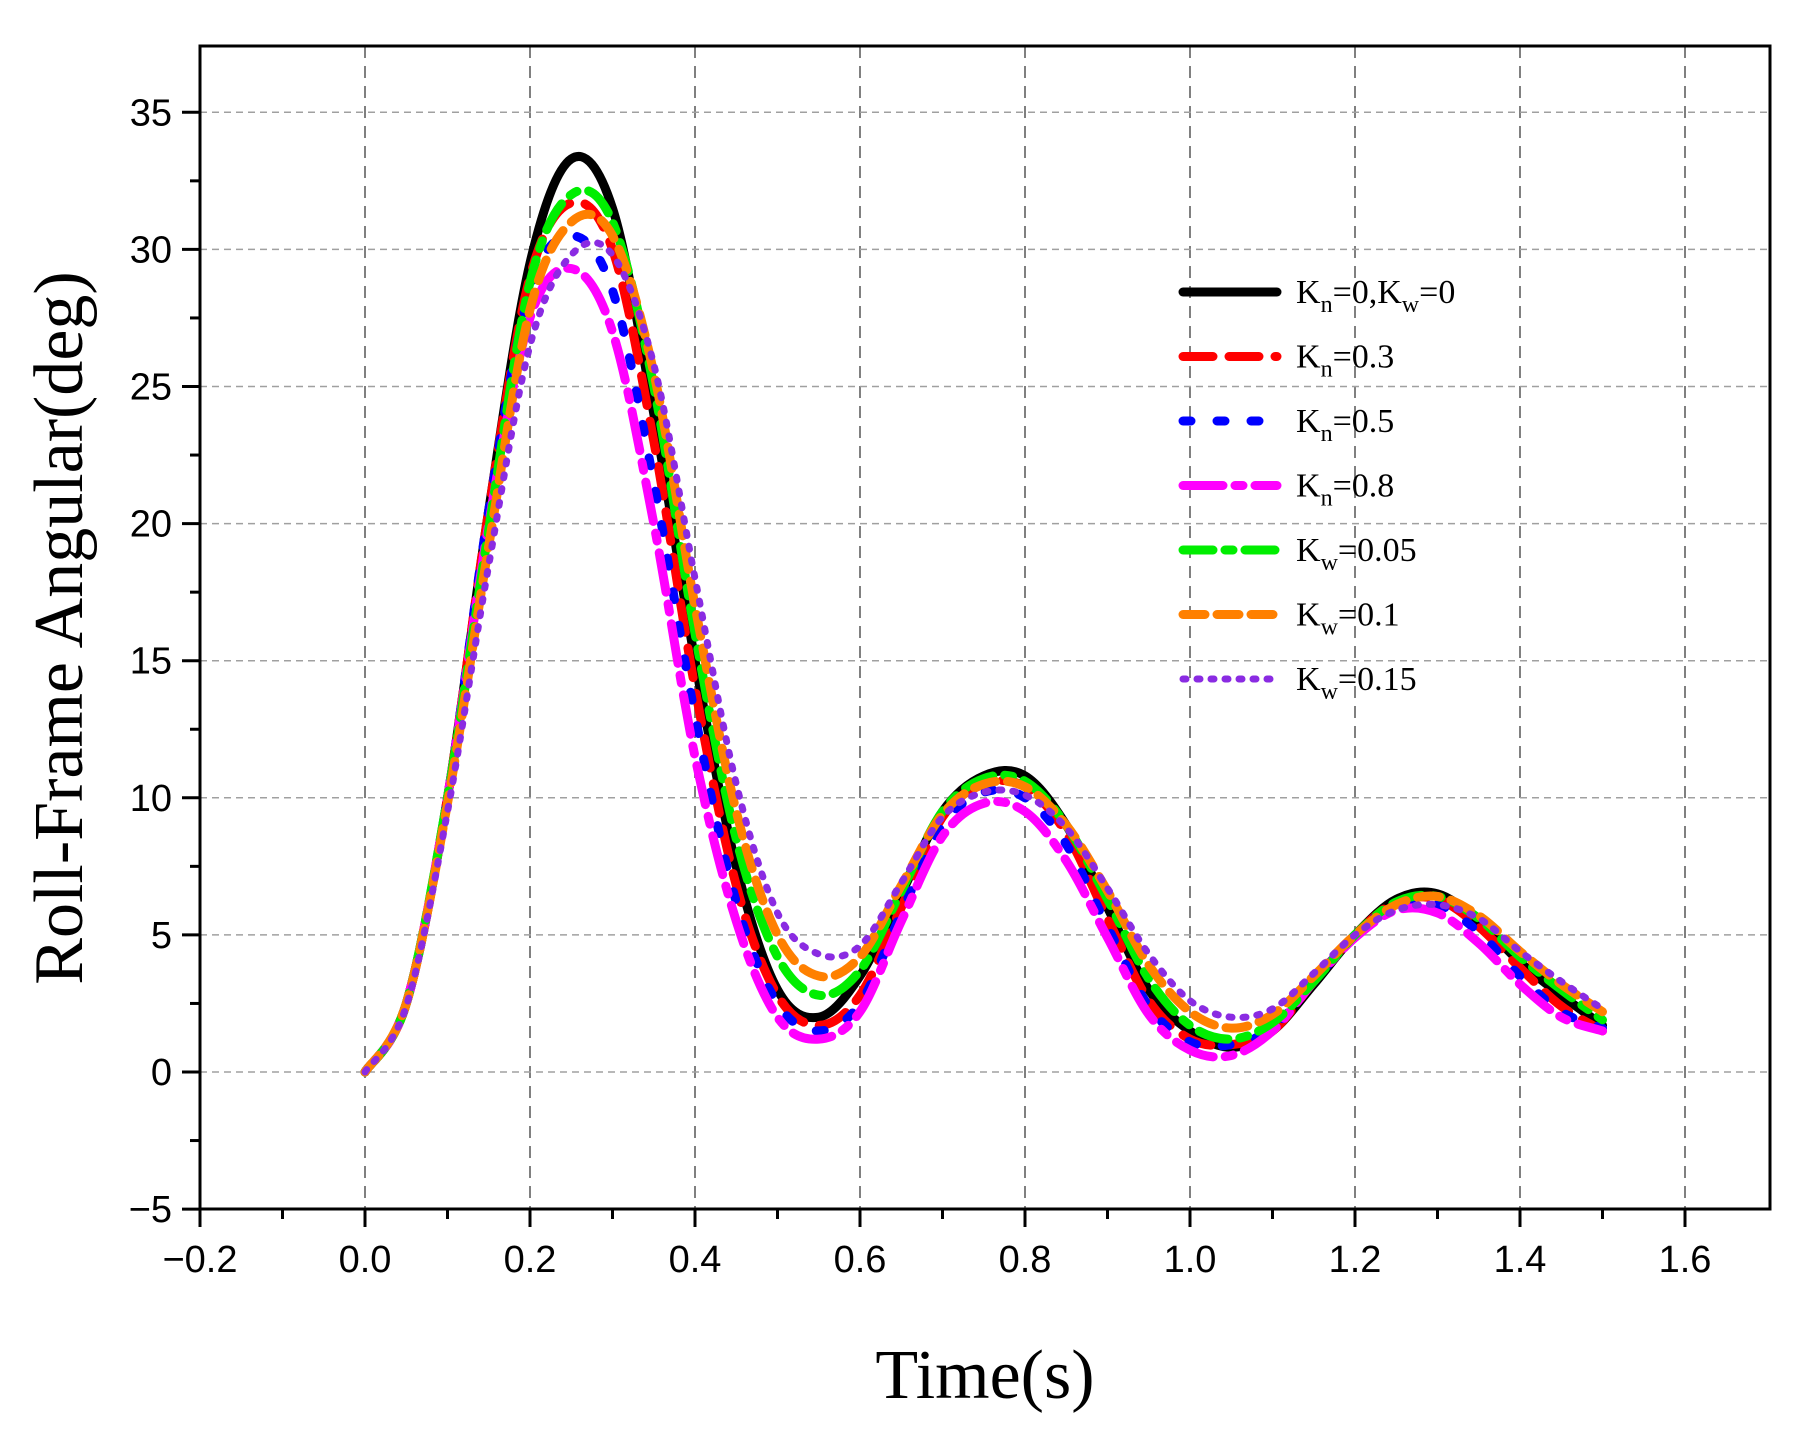 Image resolution: width=1796 pixels, height=1429 pixels. I want to click on y-tick-label: −5, so click(150, 1210).